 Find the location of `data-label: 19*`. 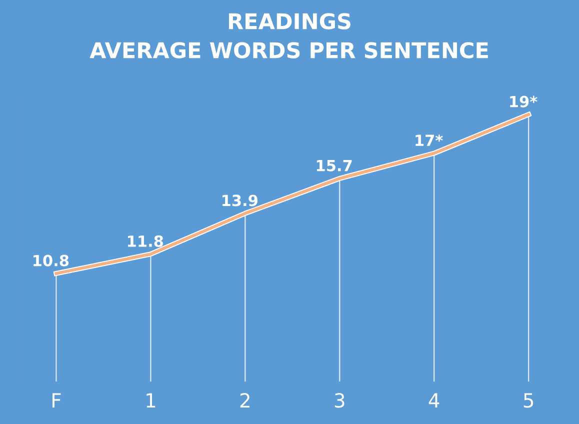

data-label: 19* is located at coordinates (524, 102).